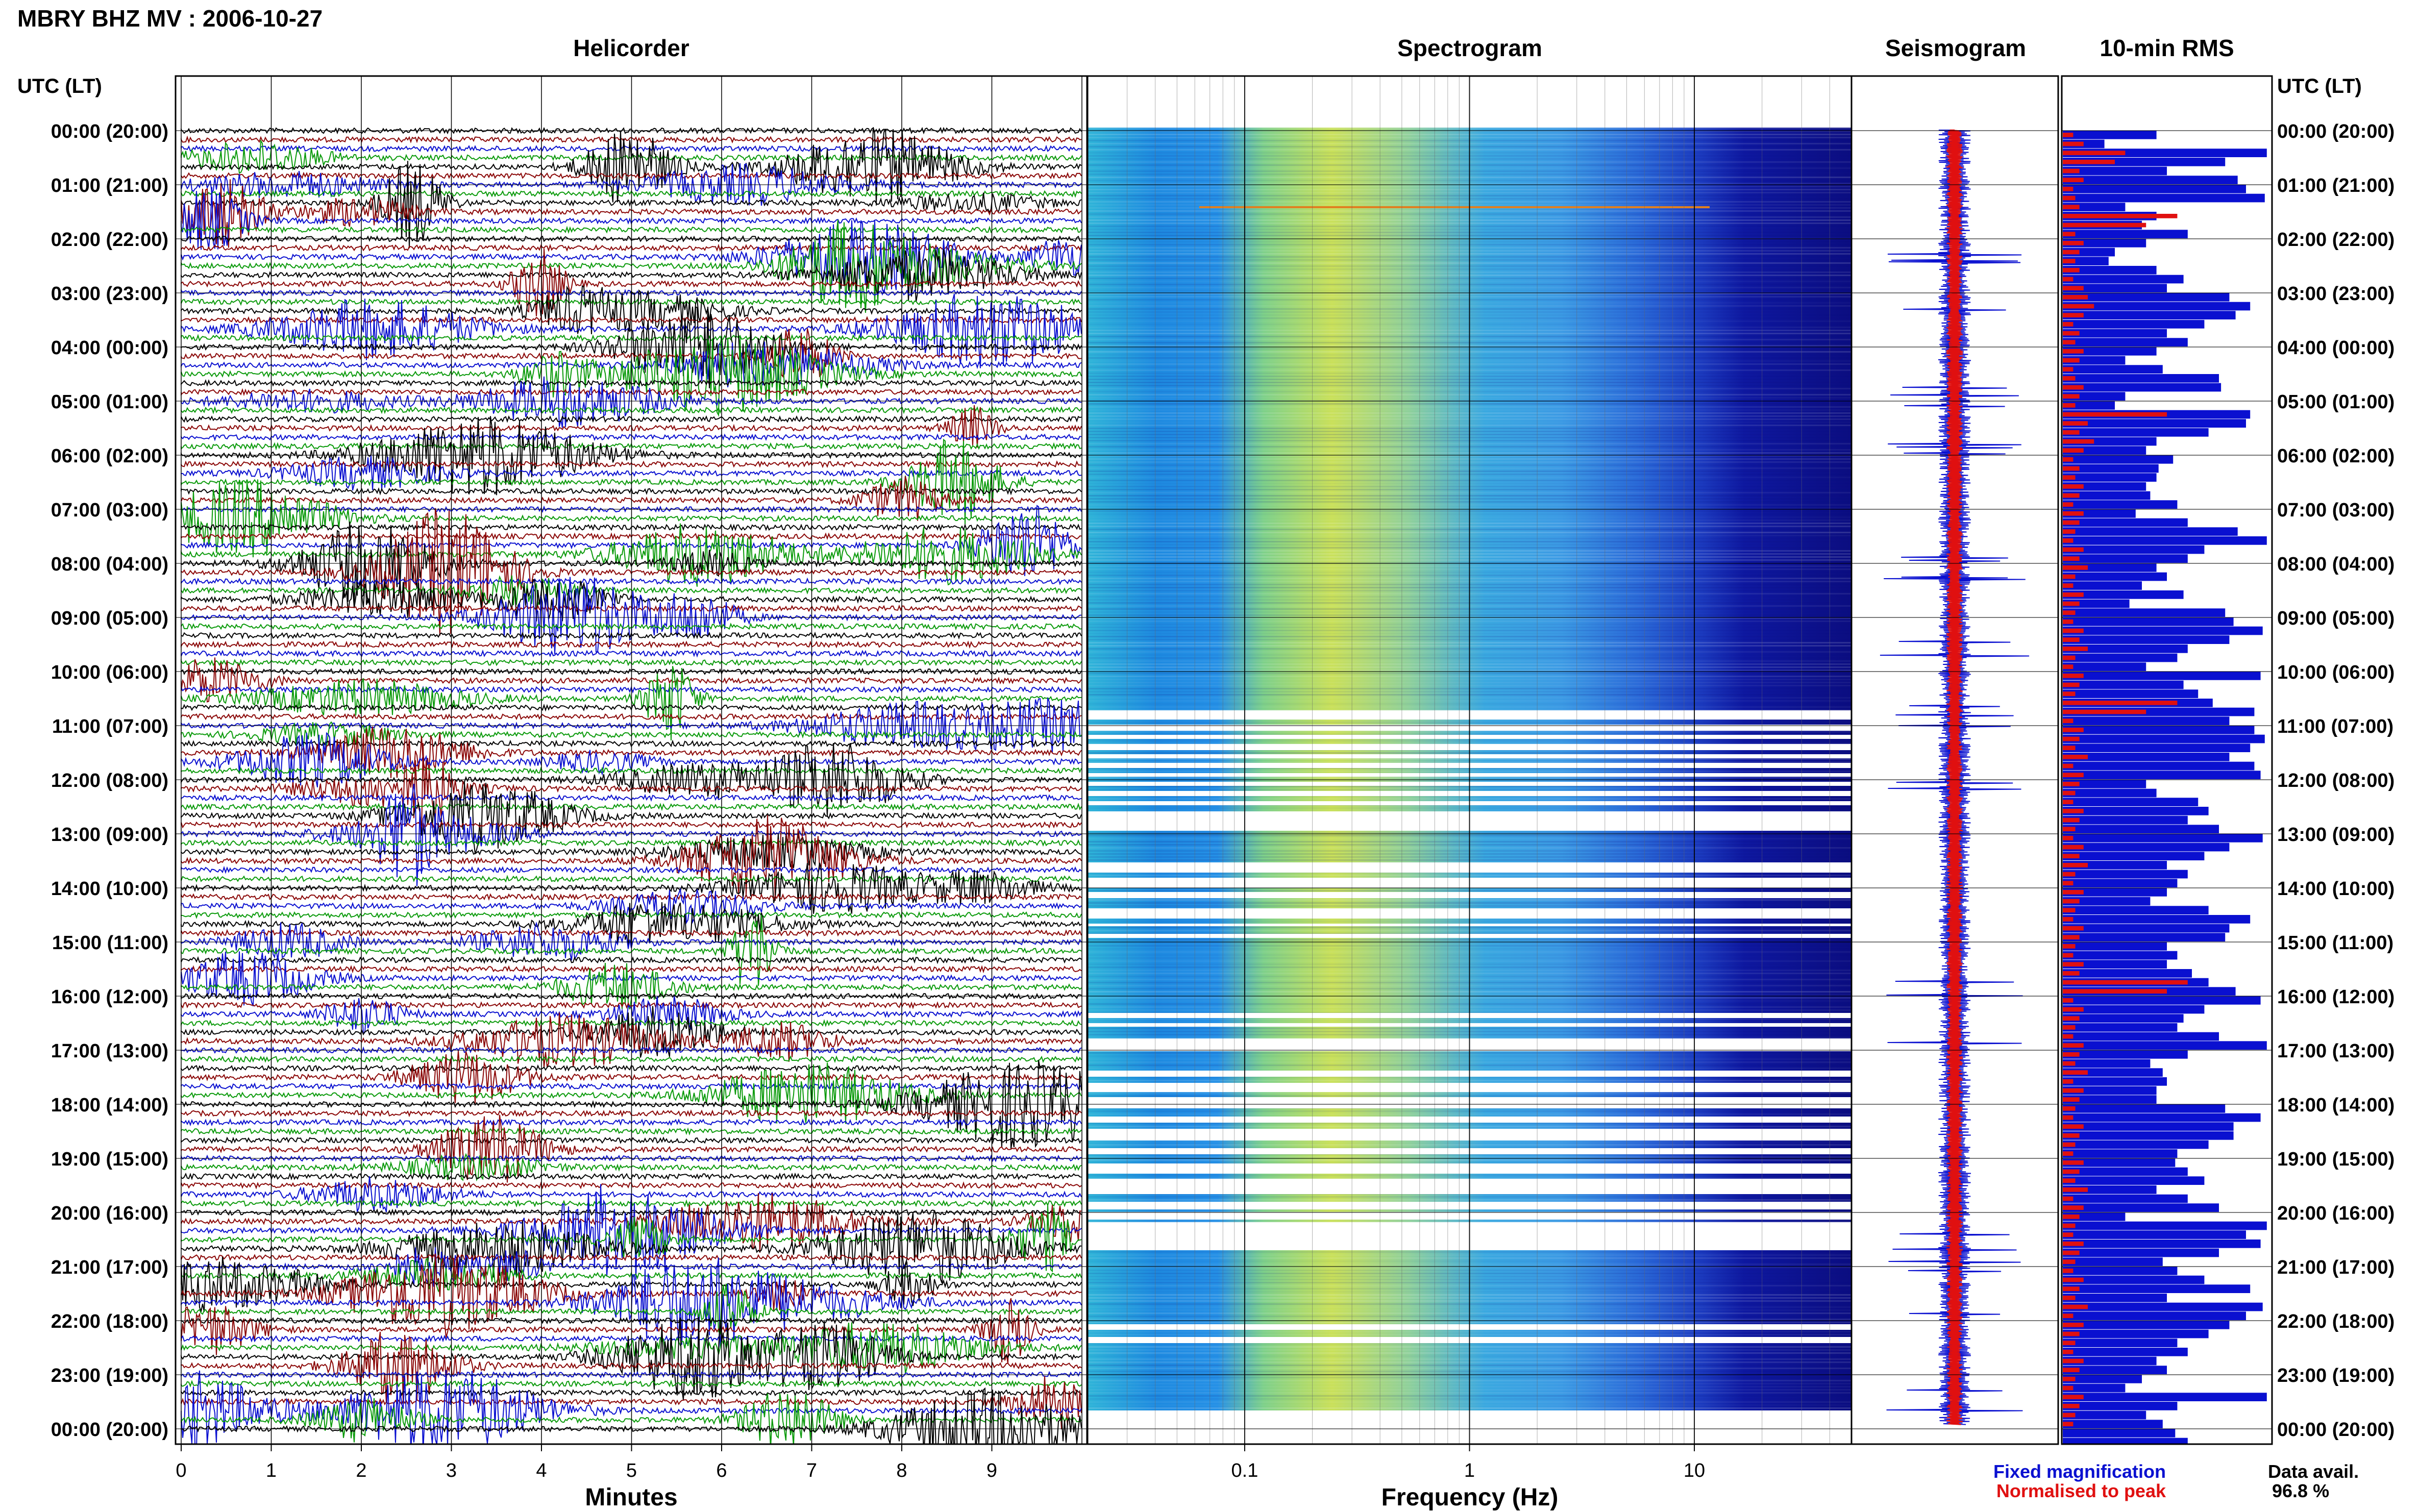 The height and width of the screenshot is (1512, 2419). What do you see at coordinates (181, 1470) in the screenshot?
I see `helicorder-x-tick-label: 0` at bounding box center [181, 1470].